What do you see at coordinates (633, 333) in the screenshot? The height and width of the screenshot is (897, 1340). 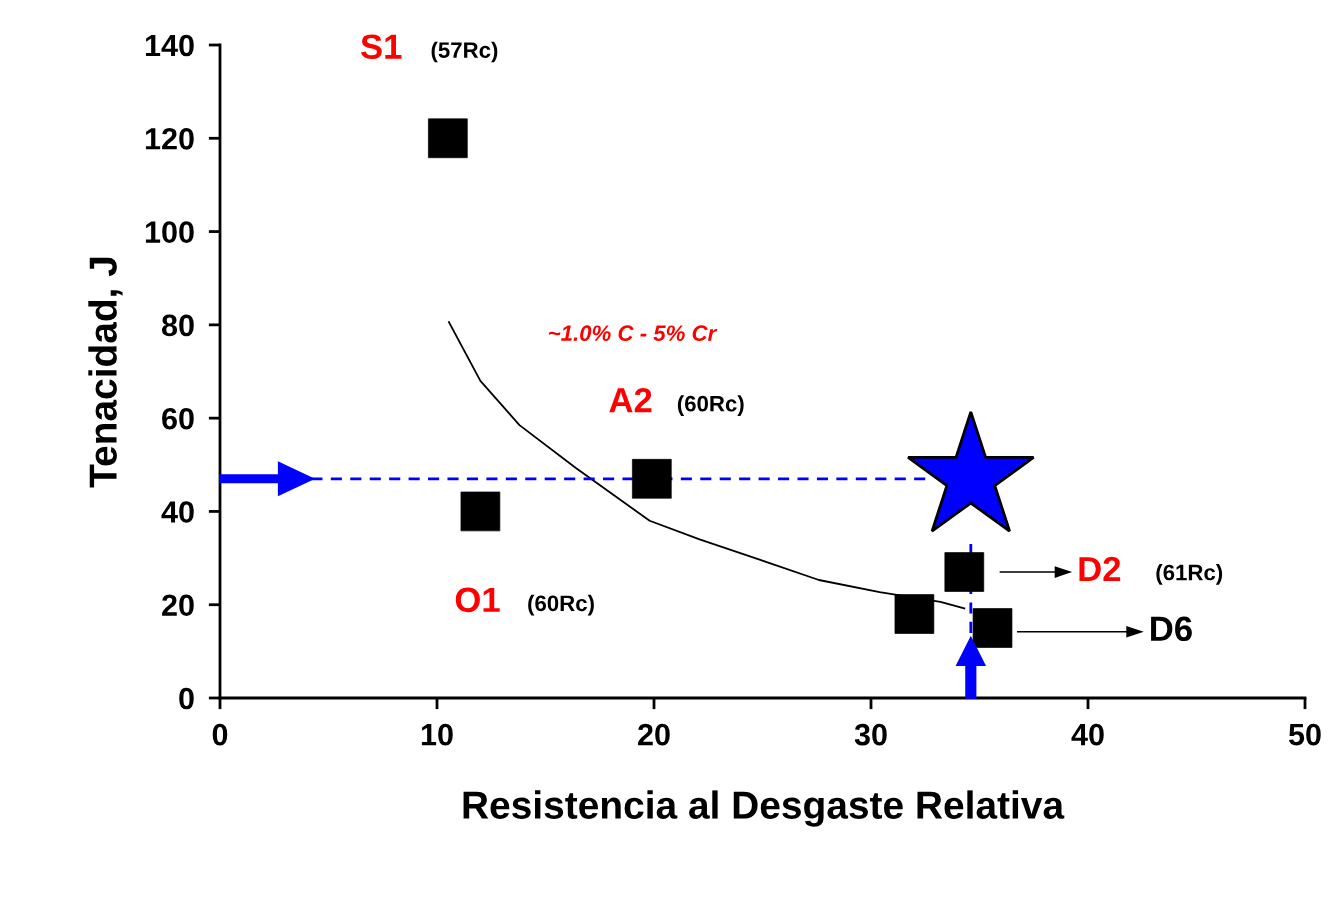 I see `annotation: ~1.0% C - 5% Cr` at bounding box center [633, 333].